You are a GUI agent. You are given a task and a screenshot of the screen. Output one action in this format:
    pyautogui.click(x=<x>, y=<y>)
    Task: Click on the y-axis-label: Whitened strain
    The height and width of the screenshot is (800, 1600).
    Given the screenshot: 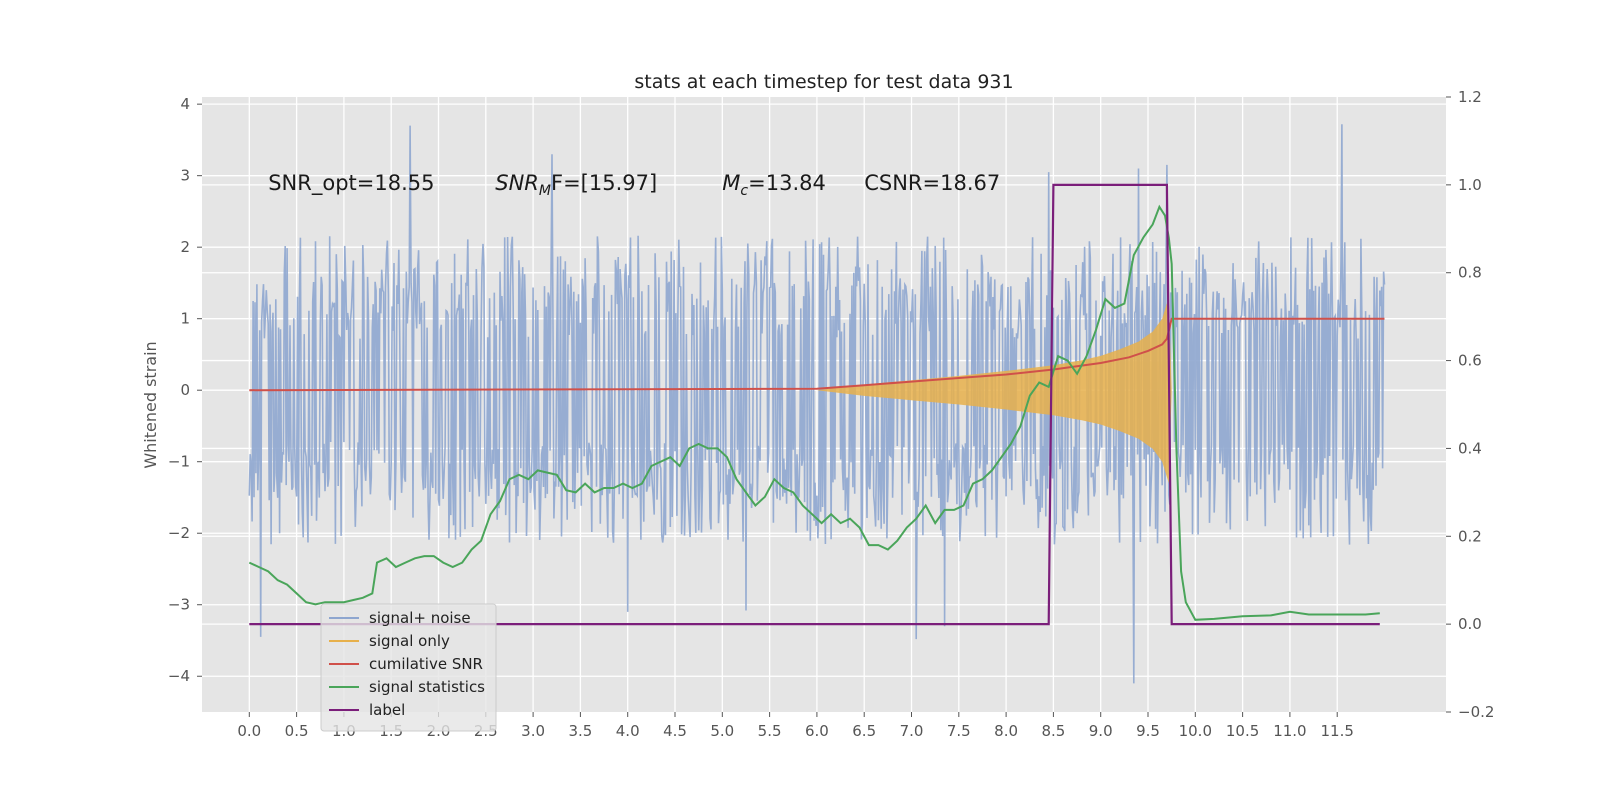 What is the action you would take?
    pyautogui.click(x=150, y=404)
    